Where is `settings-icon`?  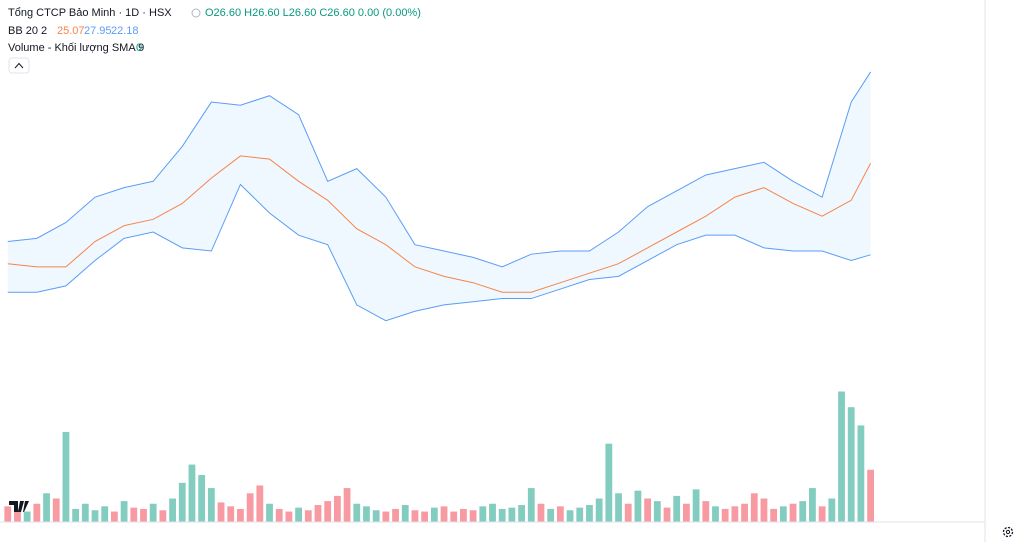 settings-icon is located at coordinates (1008, 532).